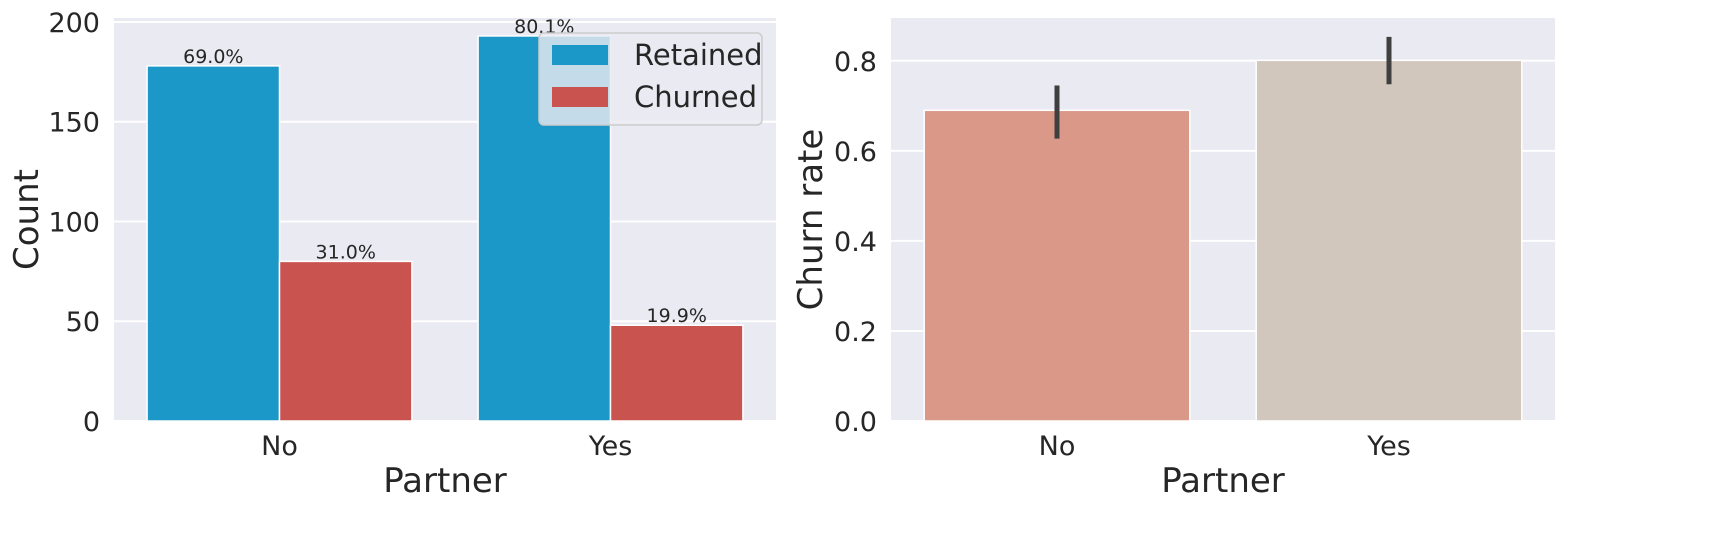 Image resolution: width=1710 pixels, height=557 pixels. What do you see at coordinates (445, 481) in the screenshot?
I see `x-axis-label-count: Partner` at bounding box center [445, 481].